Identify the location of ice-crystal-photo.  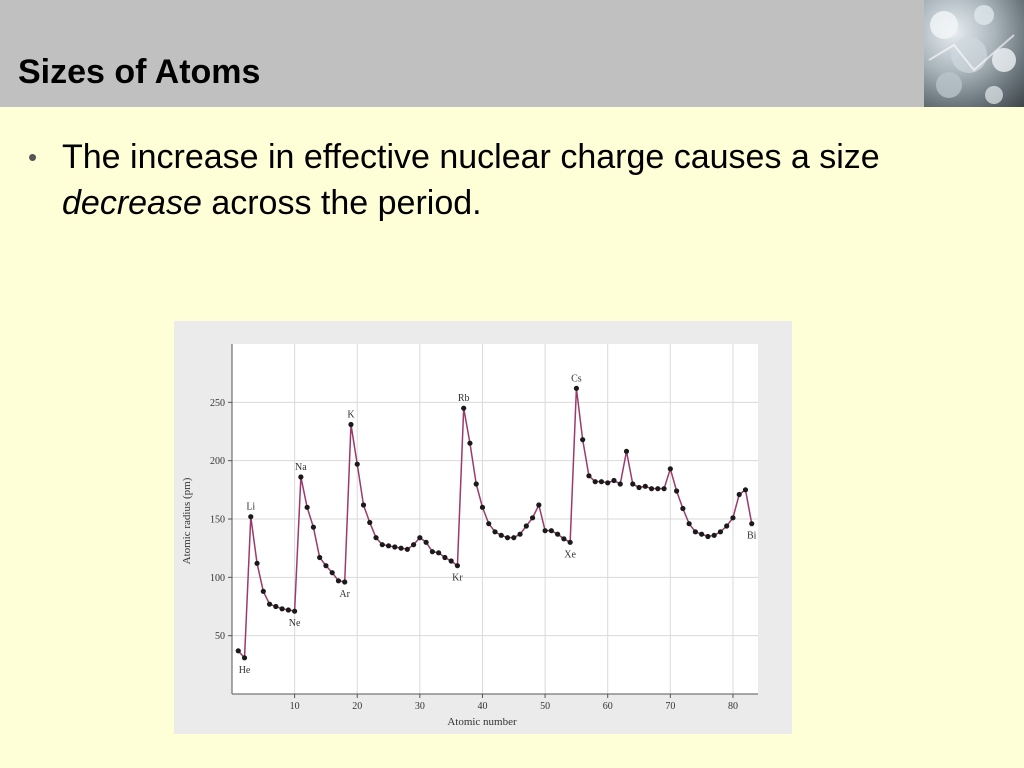
(974, 53).